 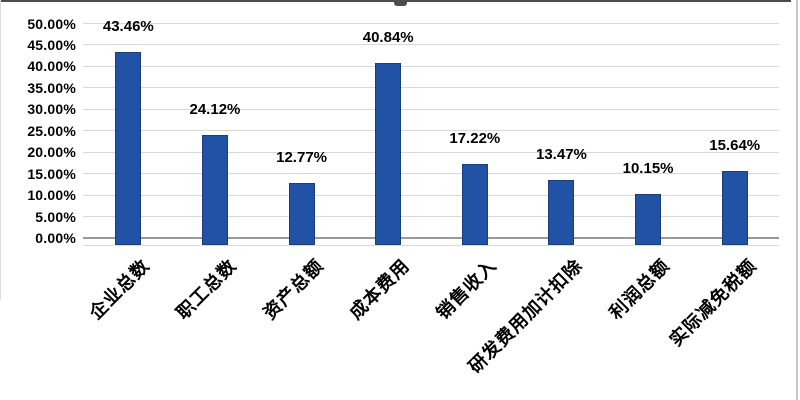 I want to click on bar-value-label: 12.77%, so click(x=301, y=158).